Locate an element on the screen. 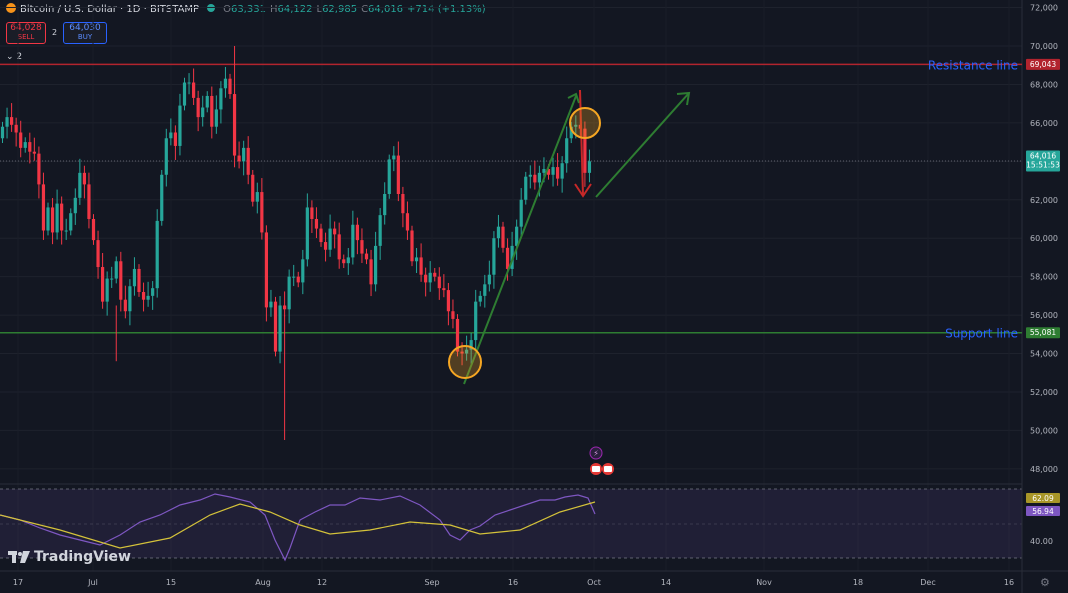  time-tick-label: 14 is located at coordinates (666, 582).